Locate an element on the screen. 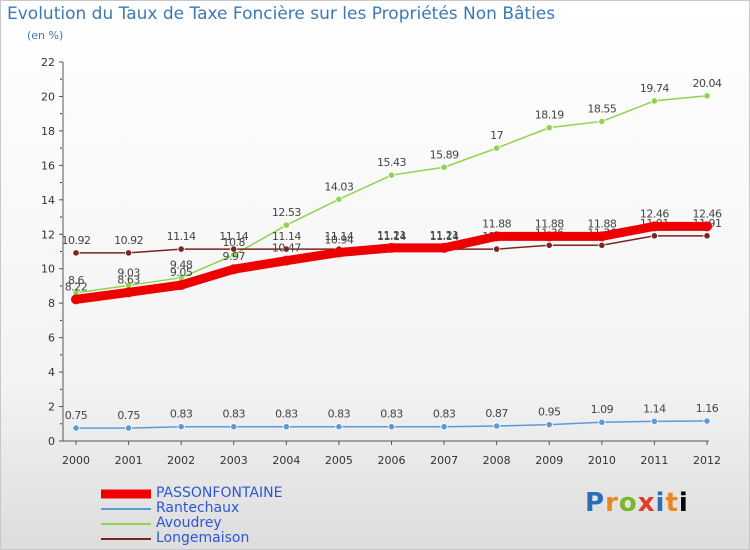 The width and height of the screenshot is (750, 550). point-longemaison-2010 is located at coordinates (602, 245).